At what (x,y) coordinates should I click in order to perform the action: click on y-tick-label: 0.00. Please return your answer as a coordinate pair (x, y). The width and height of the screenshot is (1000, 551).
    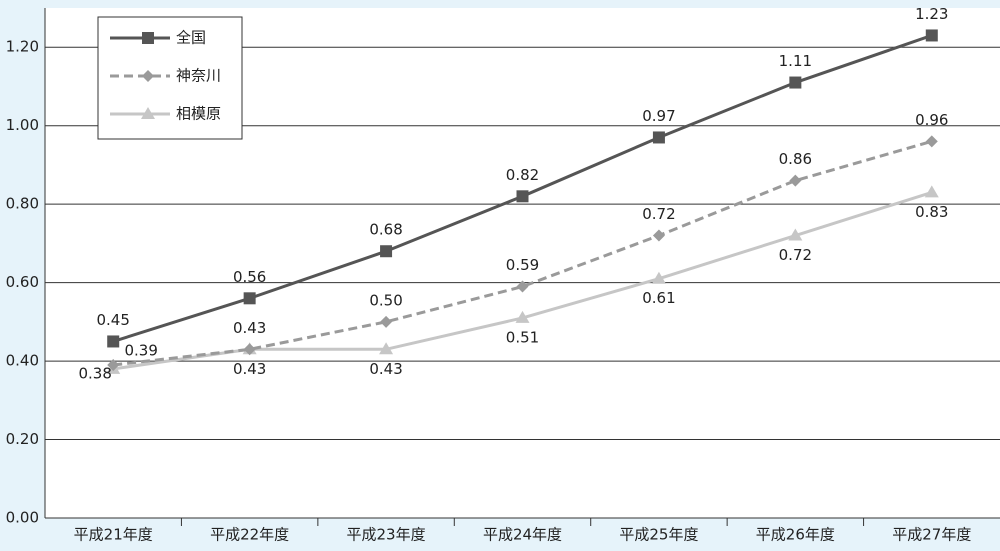
    Looking at the image, I should click on (22, 518).